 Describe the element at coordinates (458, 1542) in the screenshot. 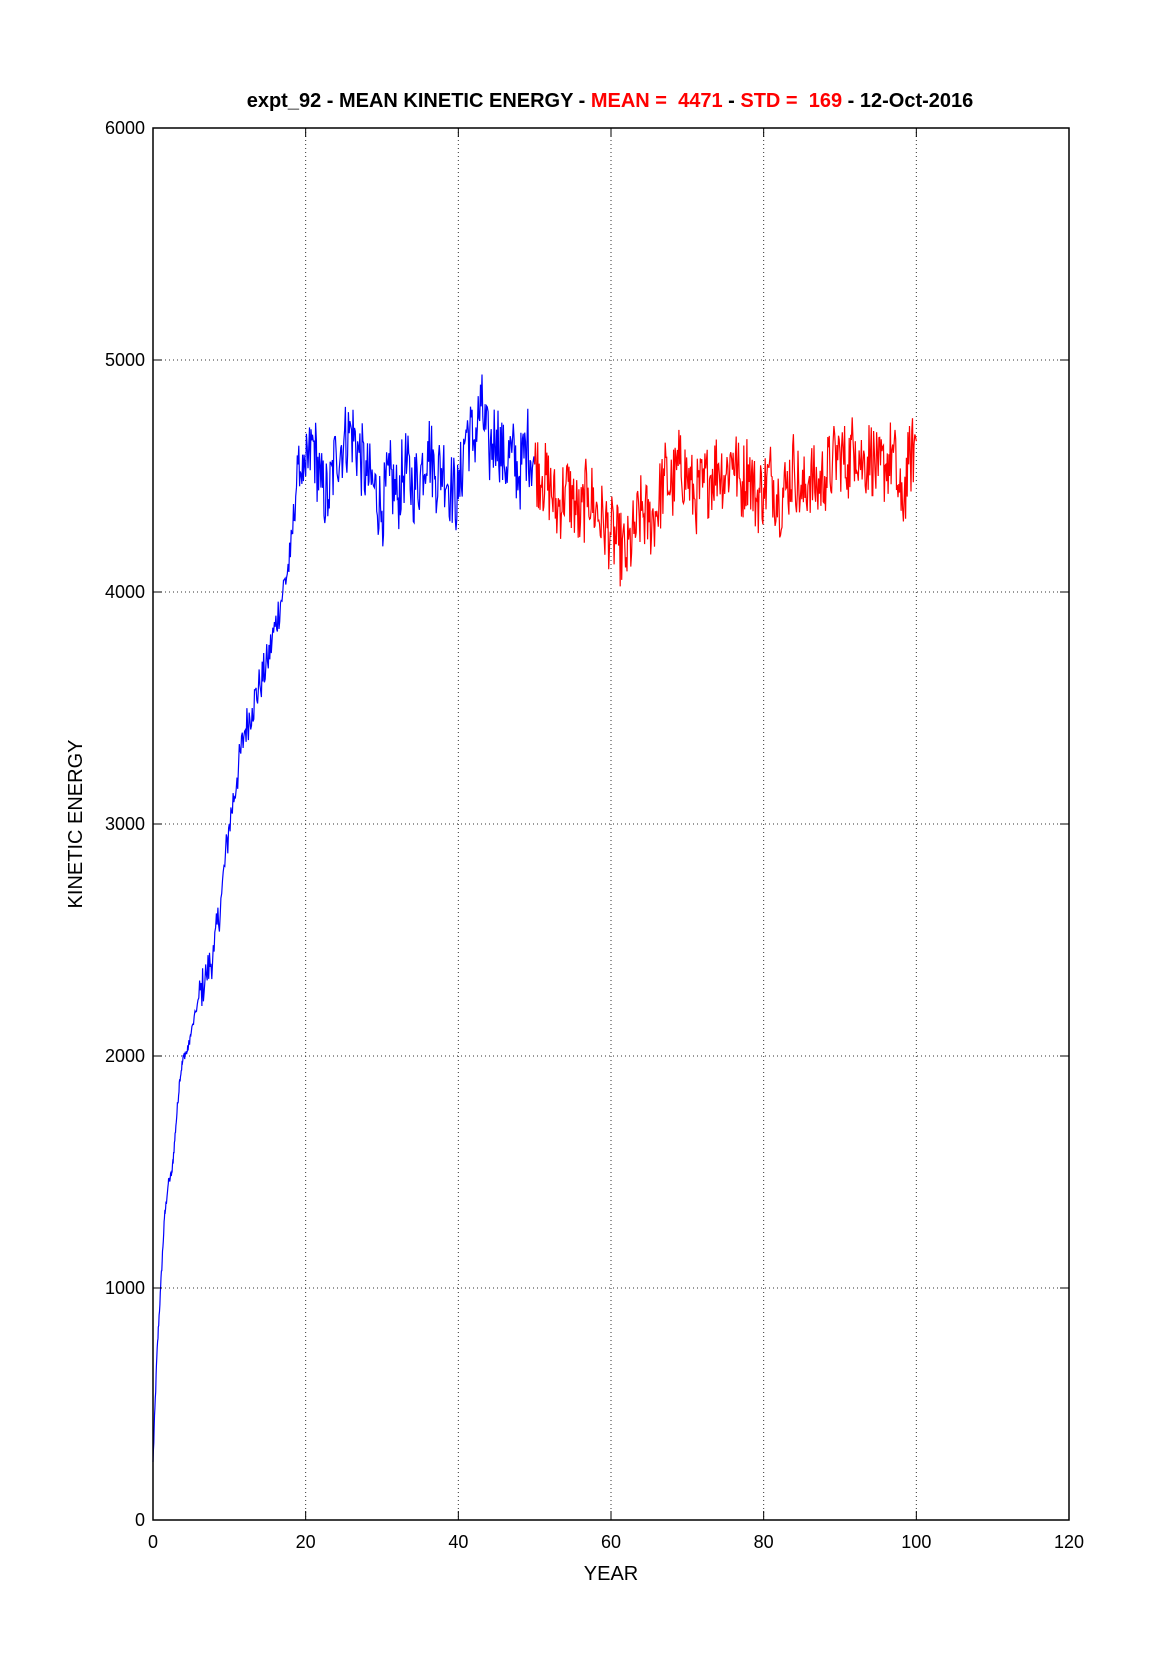

I see `x-tick-label: 40` at that location.